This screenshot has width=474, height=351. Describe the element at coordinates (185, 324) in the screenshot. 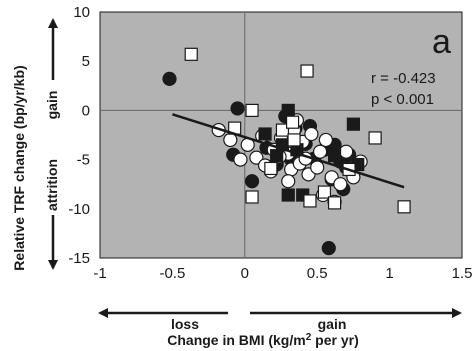

I see `x-loss-label: loss` at that location.